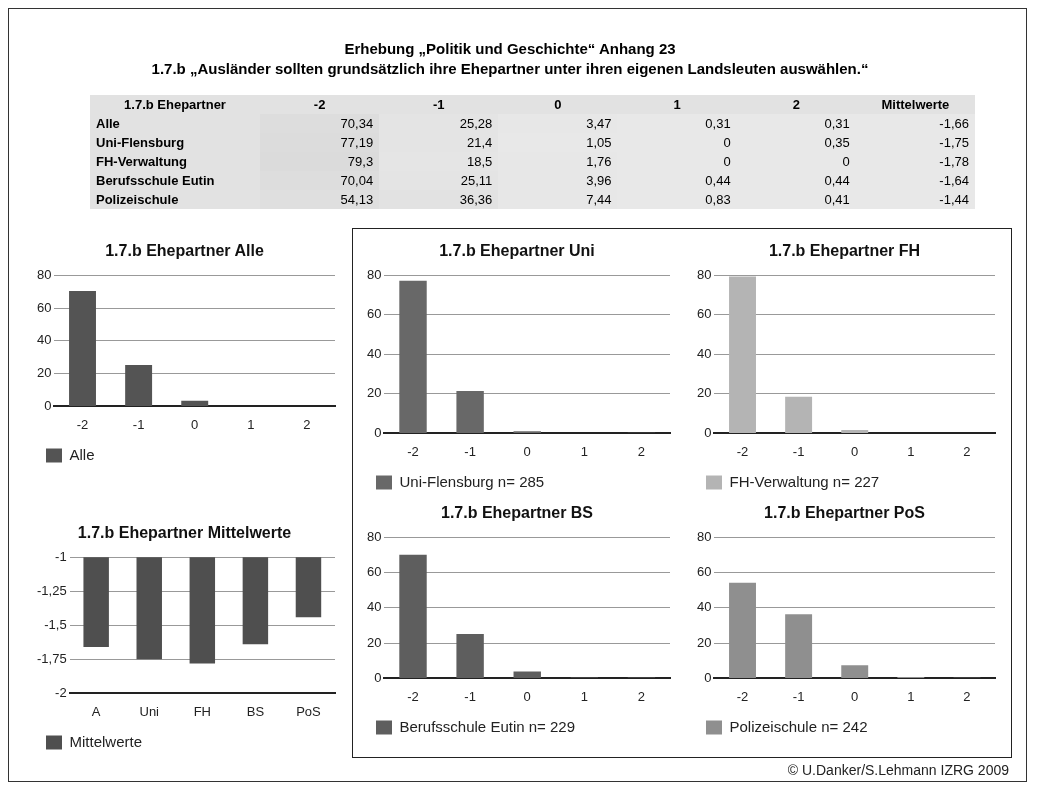 The height and width of the screenshot is (792, 1037). Describe the element at coordinates (320, 180) in the screenshot. I see `data-label: 70,04` at that location.